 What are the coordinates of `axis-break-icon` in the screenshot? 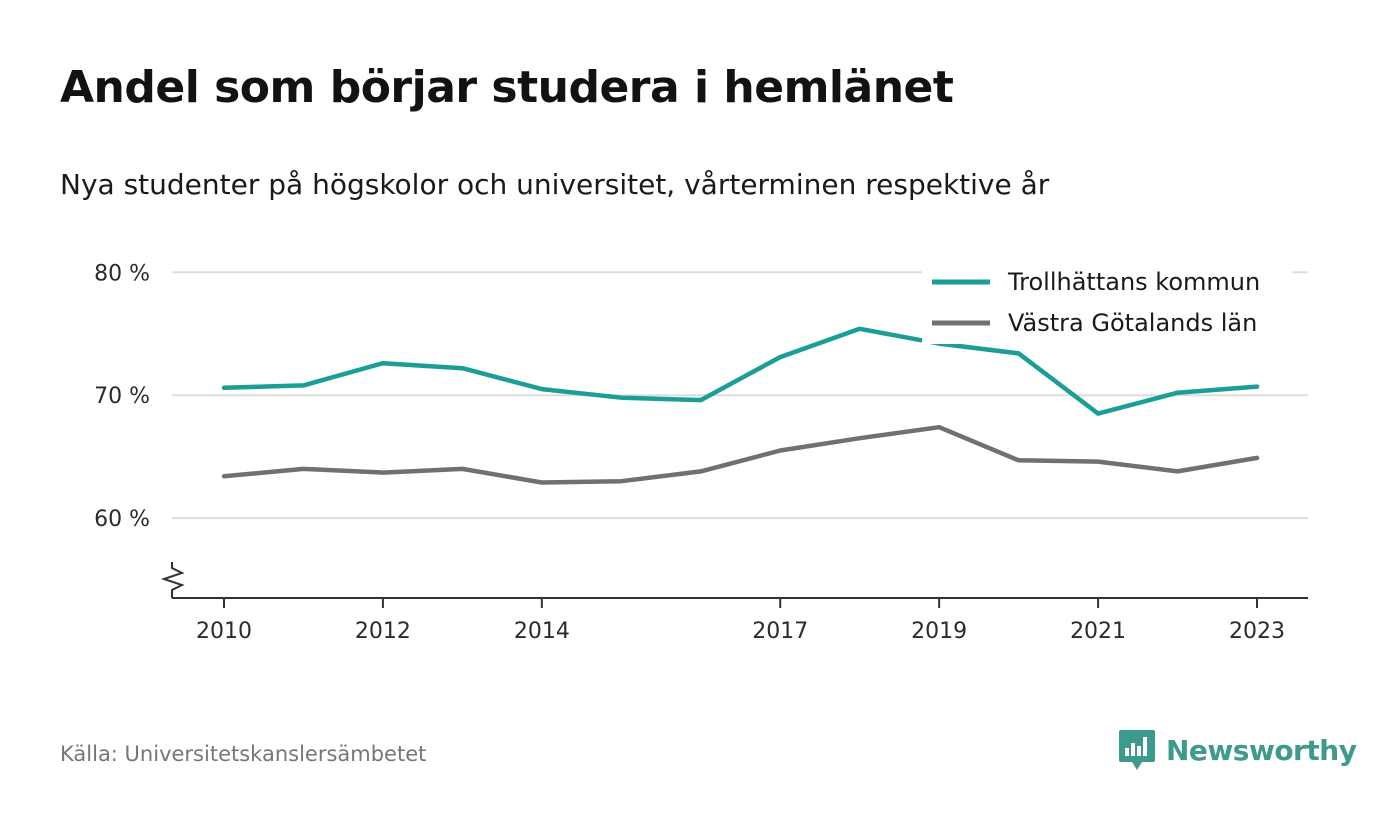 It's located at (172, 580).